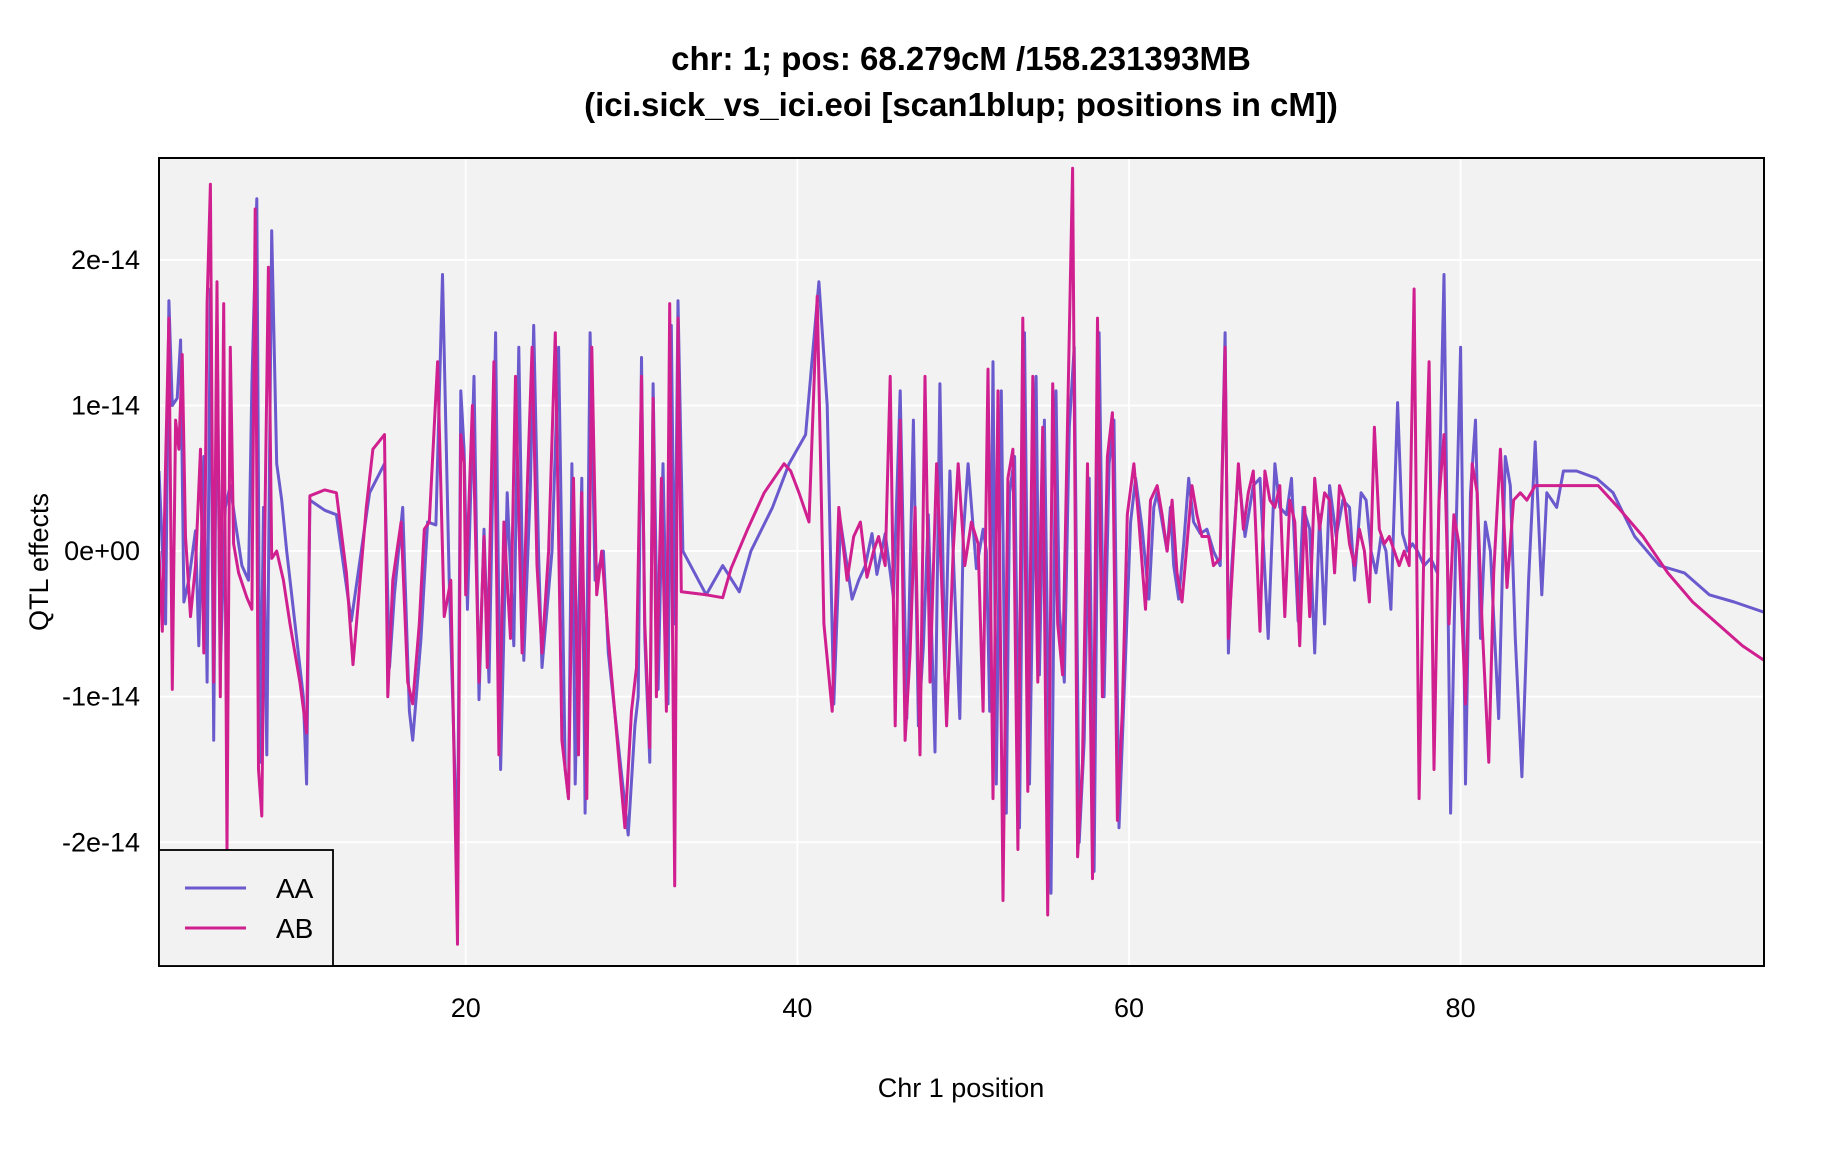 The image size is (1824, 1152). What do you see at coordinates (797, 1008) in the screenshot?
I see `x-tick-label-1: 40` at bounding box center [797, 1008].